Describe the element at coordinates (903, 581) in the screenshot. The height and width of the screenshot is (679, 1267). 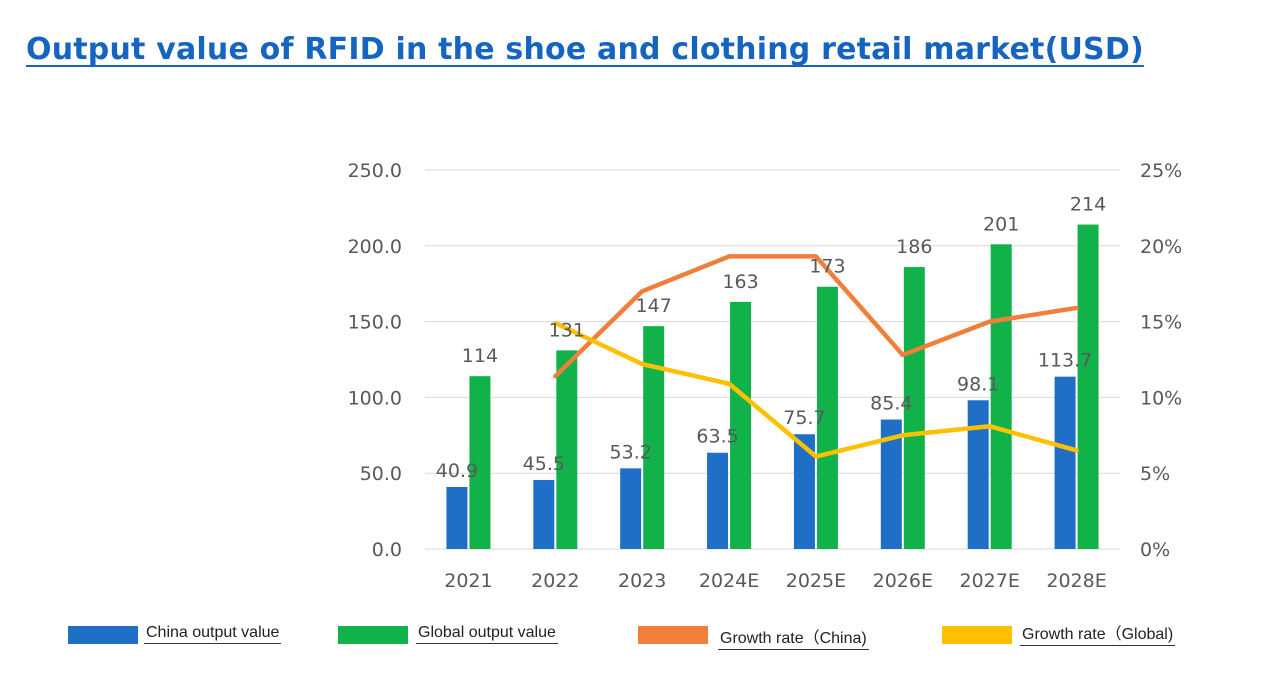
I see `x-axis-tick-label: 2026E` at that location.